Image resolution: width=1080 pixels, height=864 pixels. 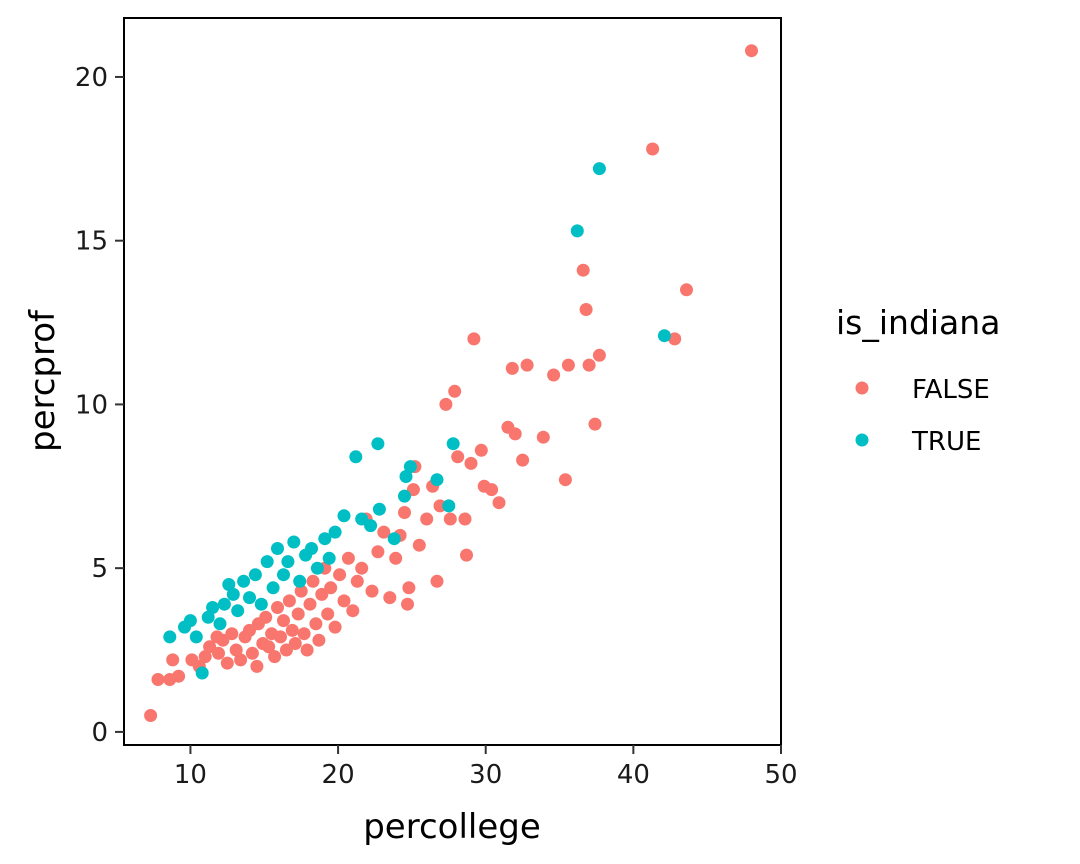 What do you see at coordinates (918, 322) in the screenshot?
I see `legend-title: is_indiana` at bounding box center [918, 322].